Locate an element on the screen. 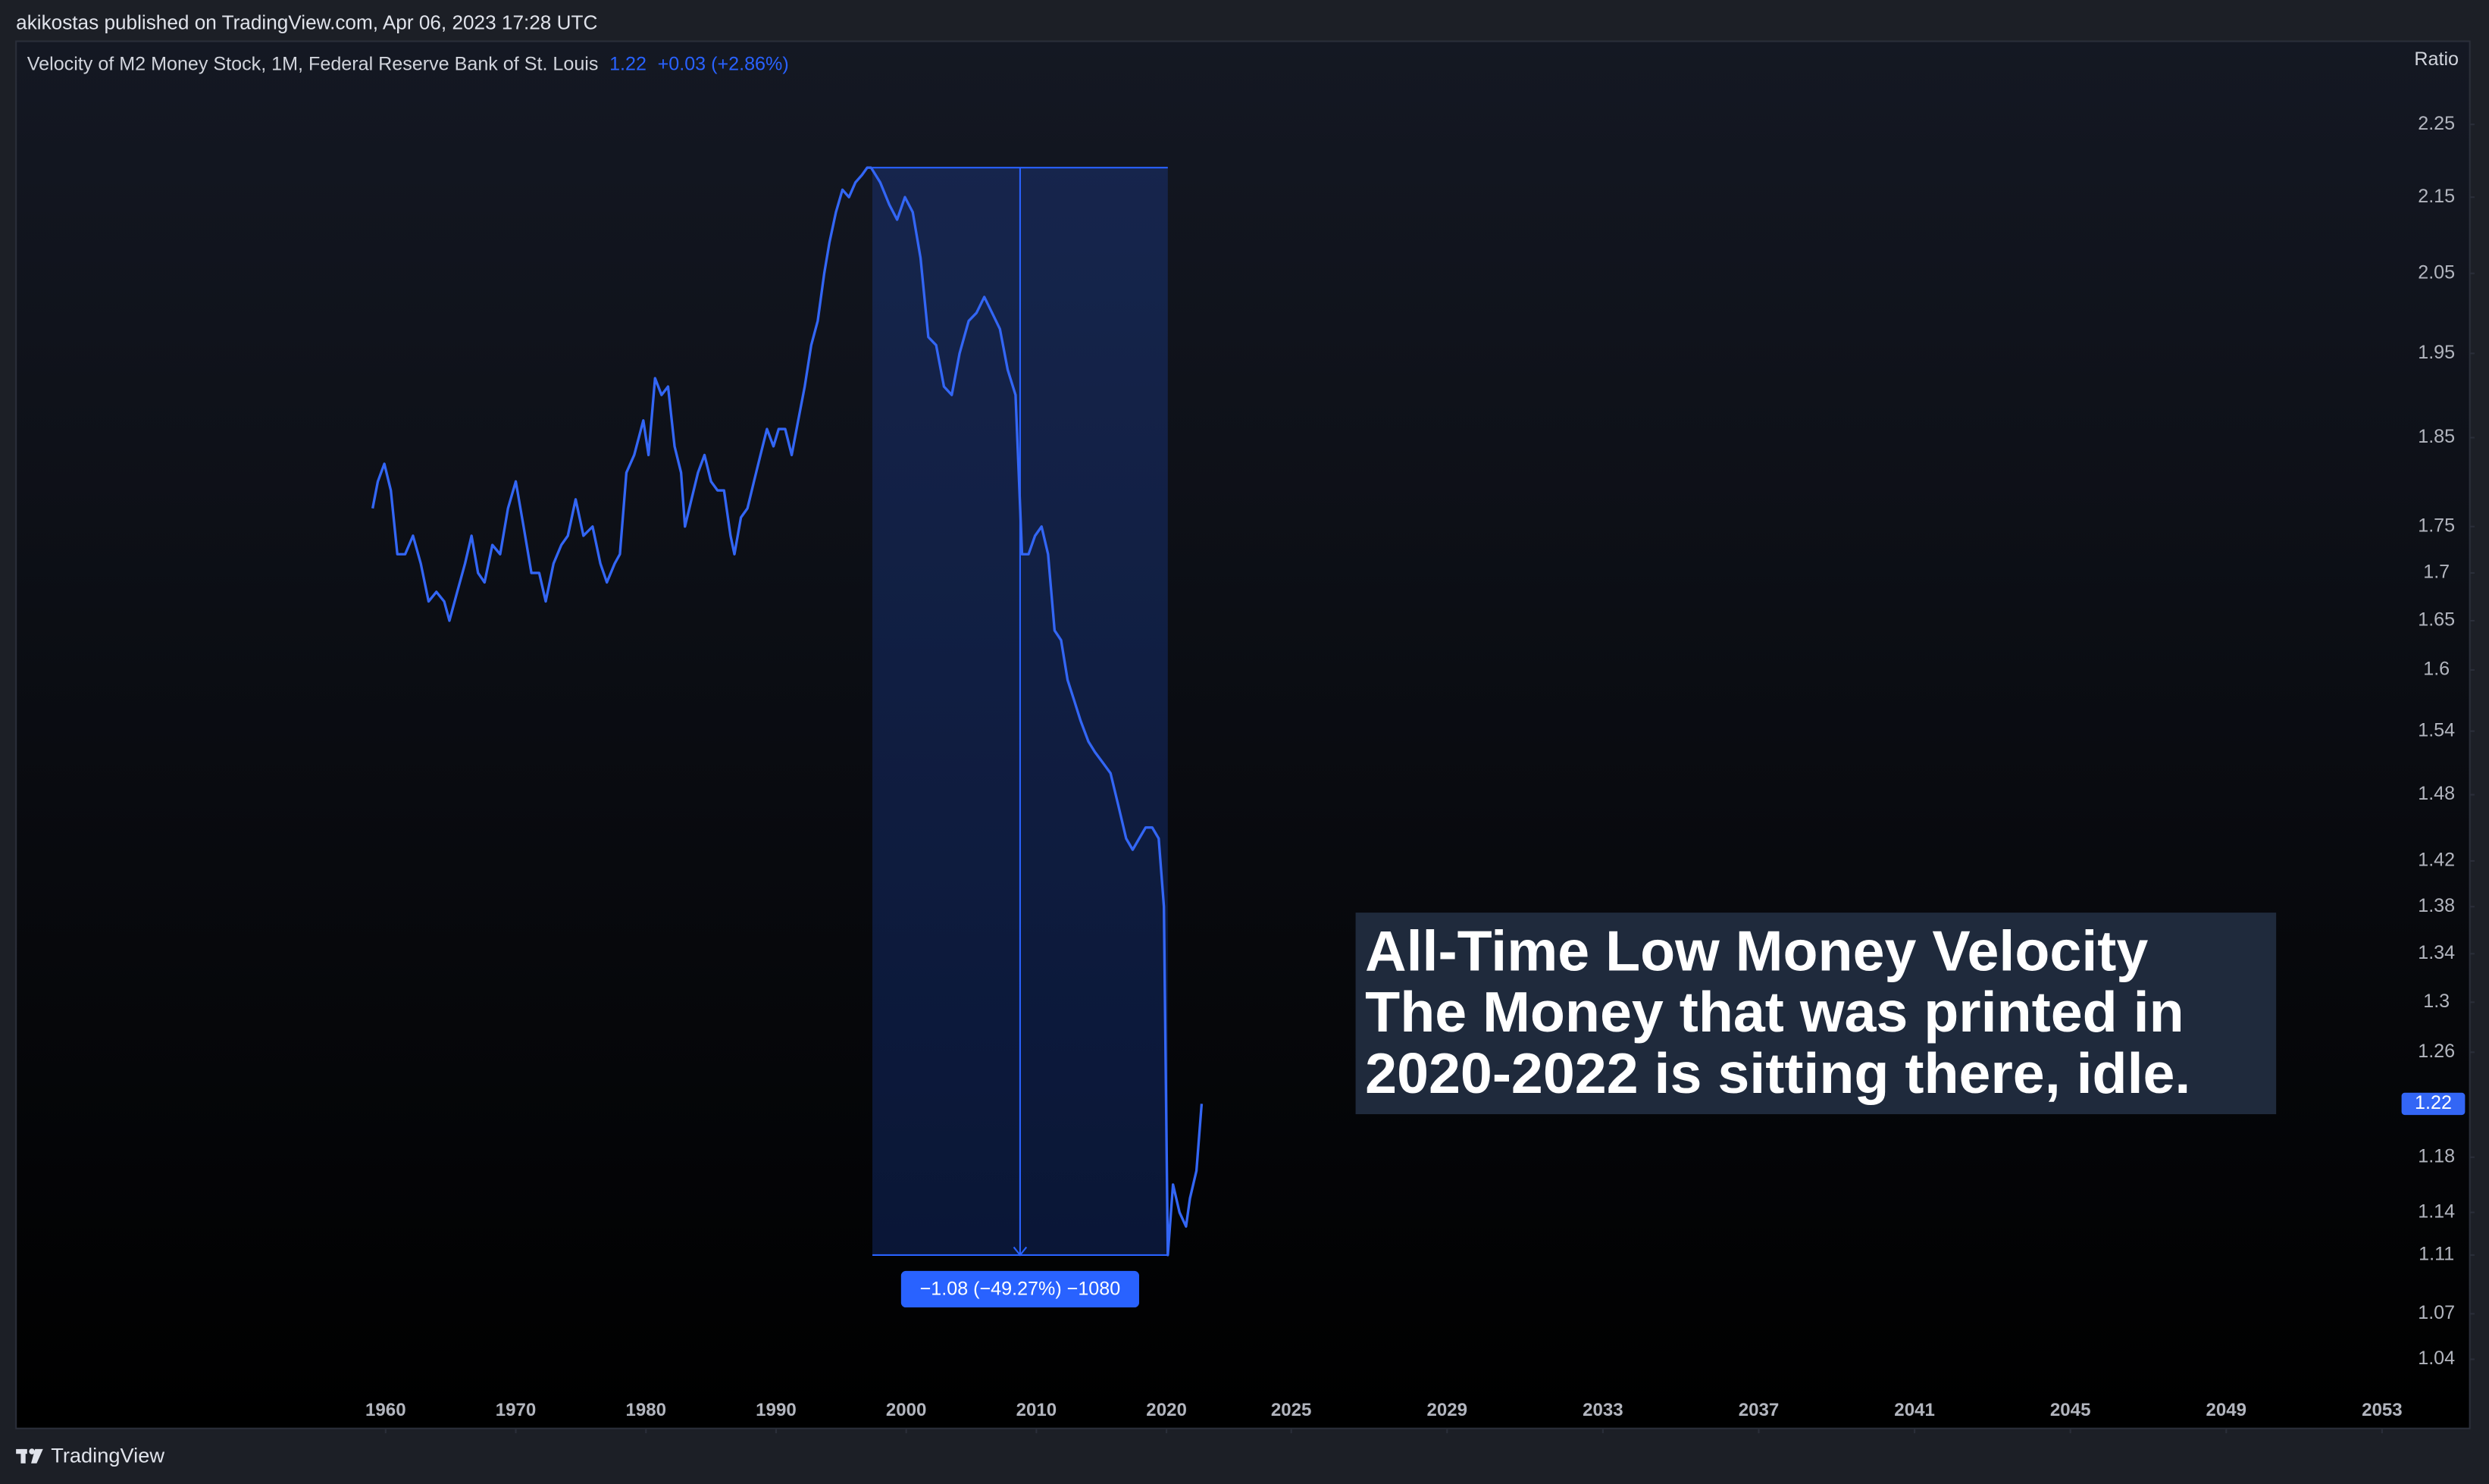 The width and height of the screenshot is (2489, 1484). y-tick-label: 1.65 is located at coordinates (2436, 620).